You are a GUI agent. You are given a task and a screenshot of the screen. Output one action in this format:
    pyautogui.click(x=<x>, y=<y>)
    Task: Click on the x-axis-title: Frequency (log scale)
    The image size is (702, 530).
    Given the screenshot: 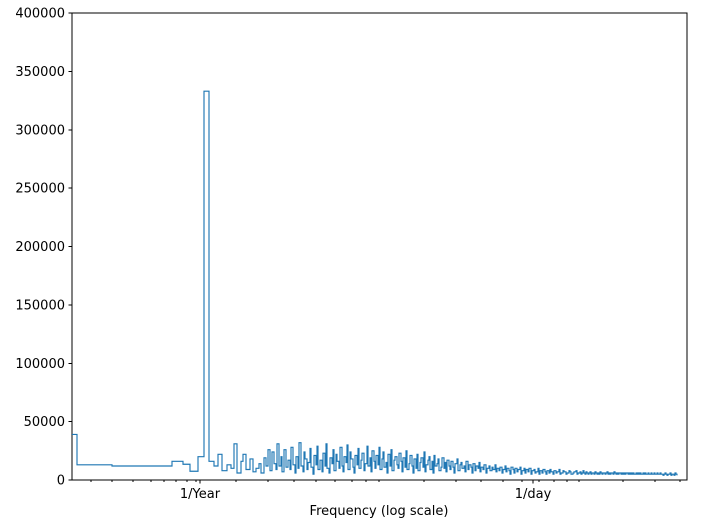 What is the action you would take?
    pyautogui.click(x=379, y=511)
    